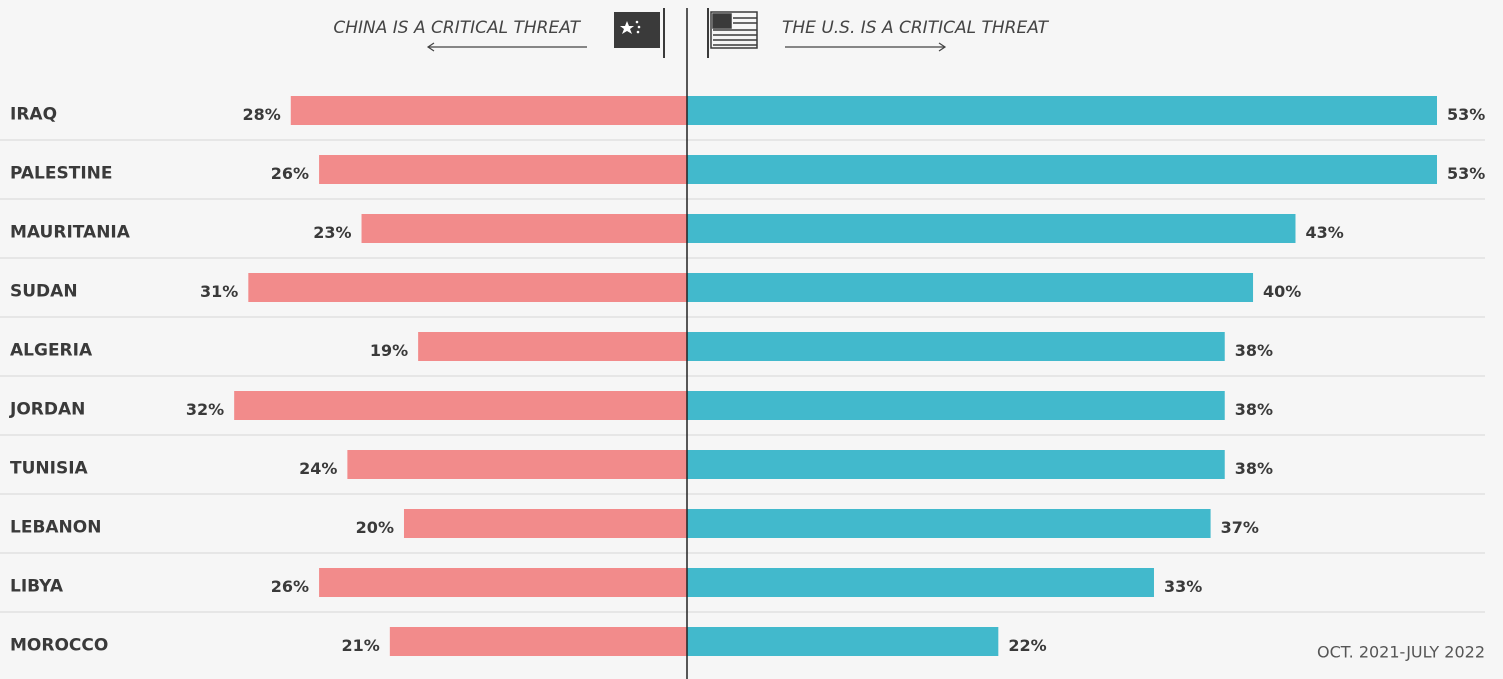 Image resolution: width=1503 pixels, height=679 pixels. Describe the element at coordinates (375, 527) in the screenshot. I see `value-label: 20%` at that location.